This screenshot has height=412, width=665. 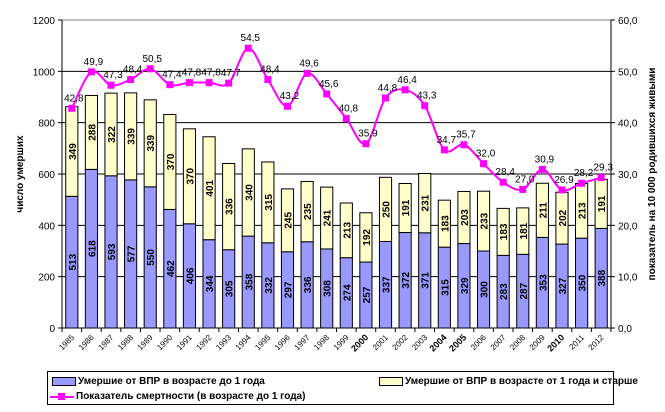 I want to click on y-tick-label-left: 1200, so click(x=44, y=21).